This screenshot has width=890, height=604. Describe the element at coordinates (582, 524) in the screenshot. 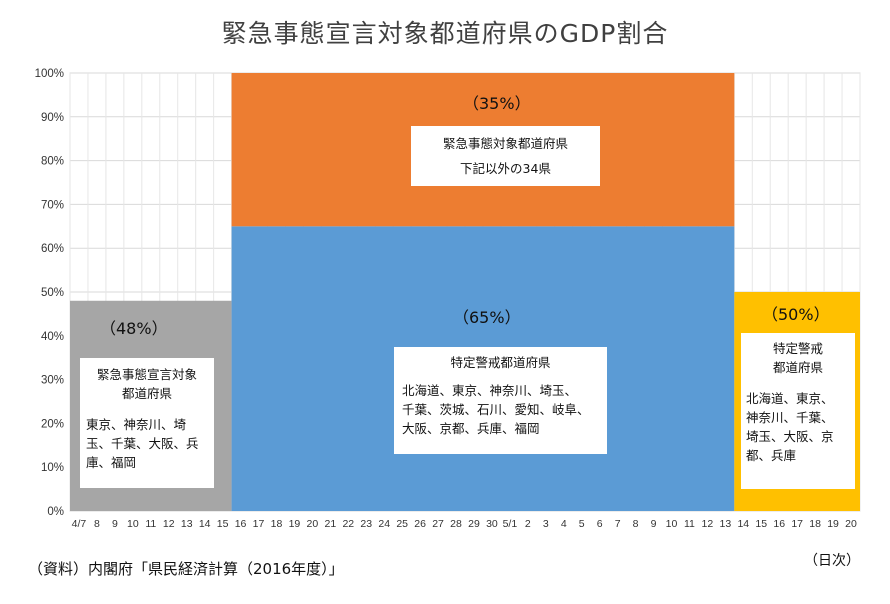

I see `x-tick-label: 5` at that location.